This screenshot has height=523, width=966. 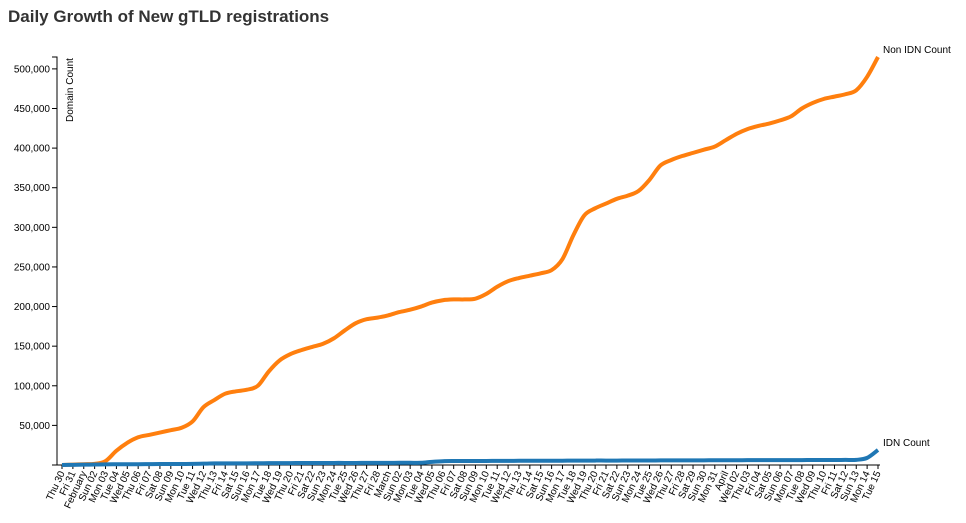 What do you see at coordinates (32, 69) in the screenshot?
I see `y-tick-label: 500,000` at bounding box center [32, 69].